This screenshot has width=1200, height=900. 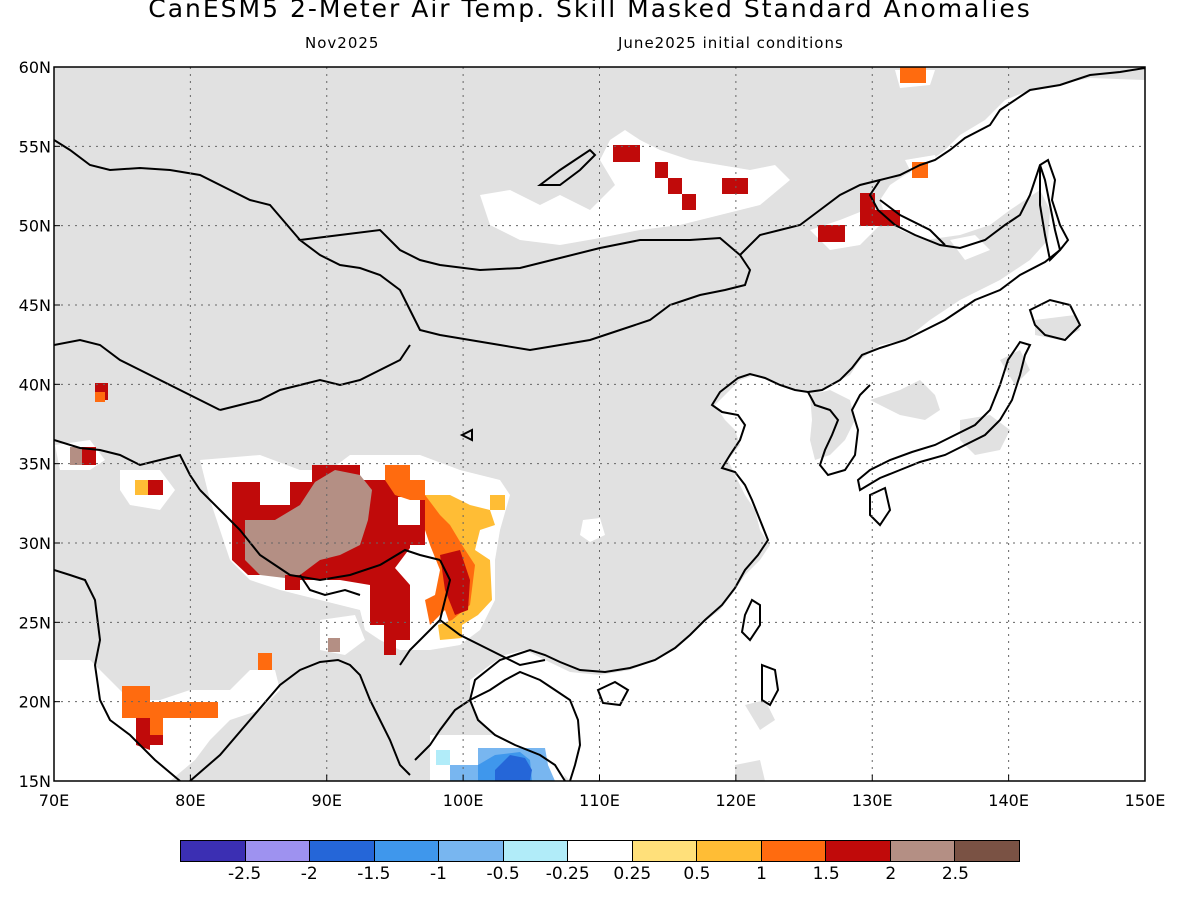 What do you see at coordinates (35, 226) in the screenshot?
I see `lat-tick-label: 50N` at bounding box center [35, 226].